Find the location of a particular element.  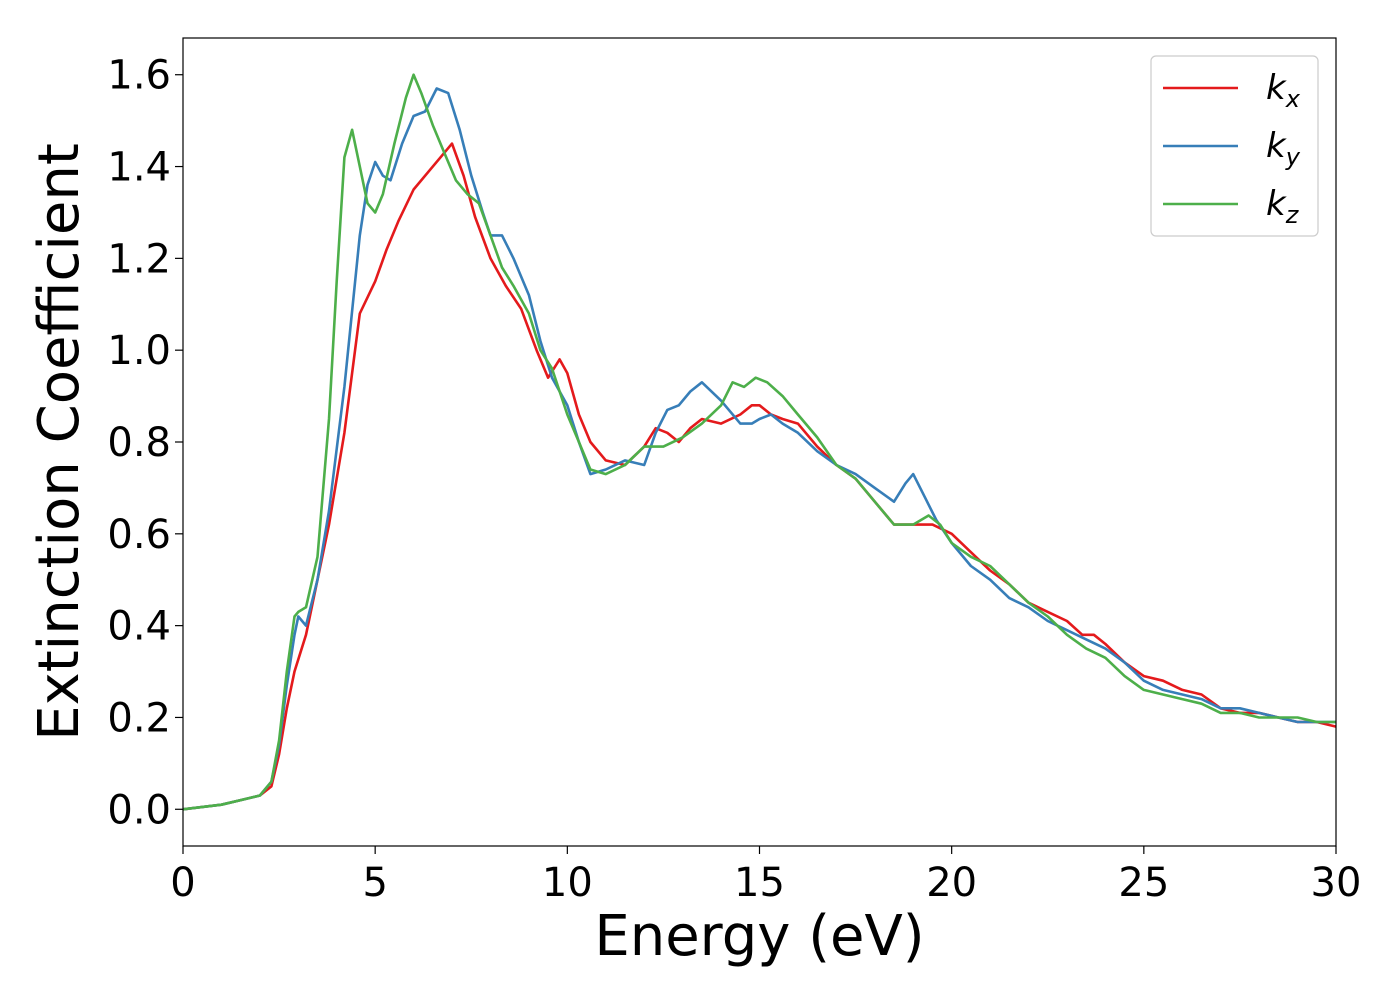

y-axis: 0.0 0.2 0.4 0.6 0.8 1.0 1.2 1.4 1.6 is located at coordinates (145, 443).